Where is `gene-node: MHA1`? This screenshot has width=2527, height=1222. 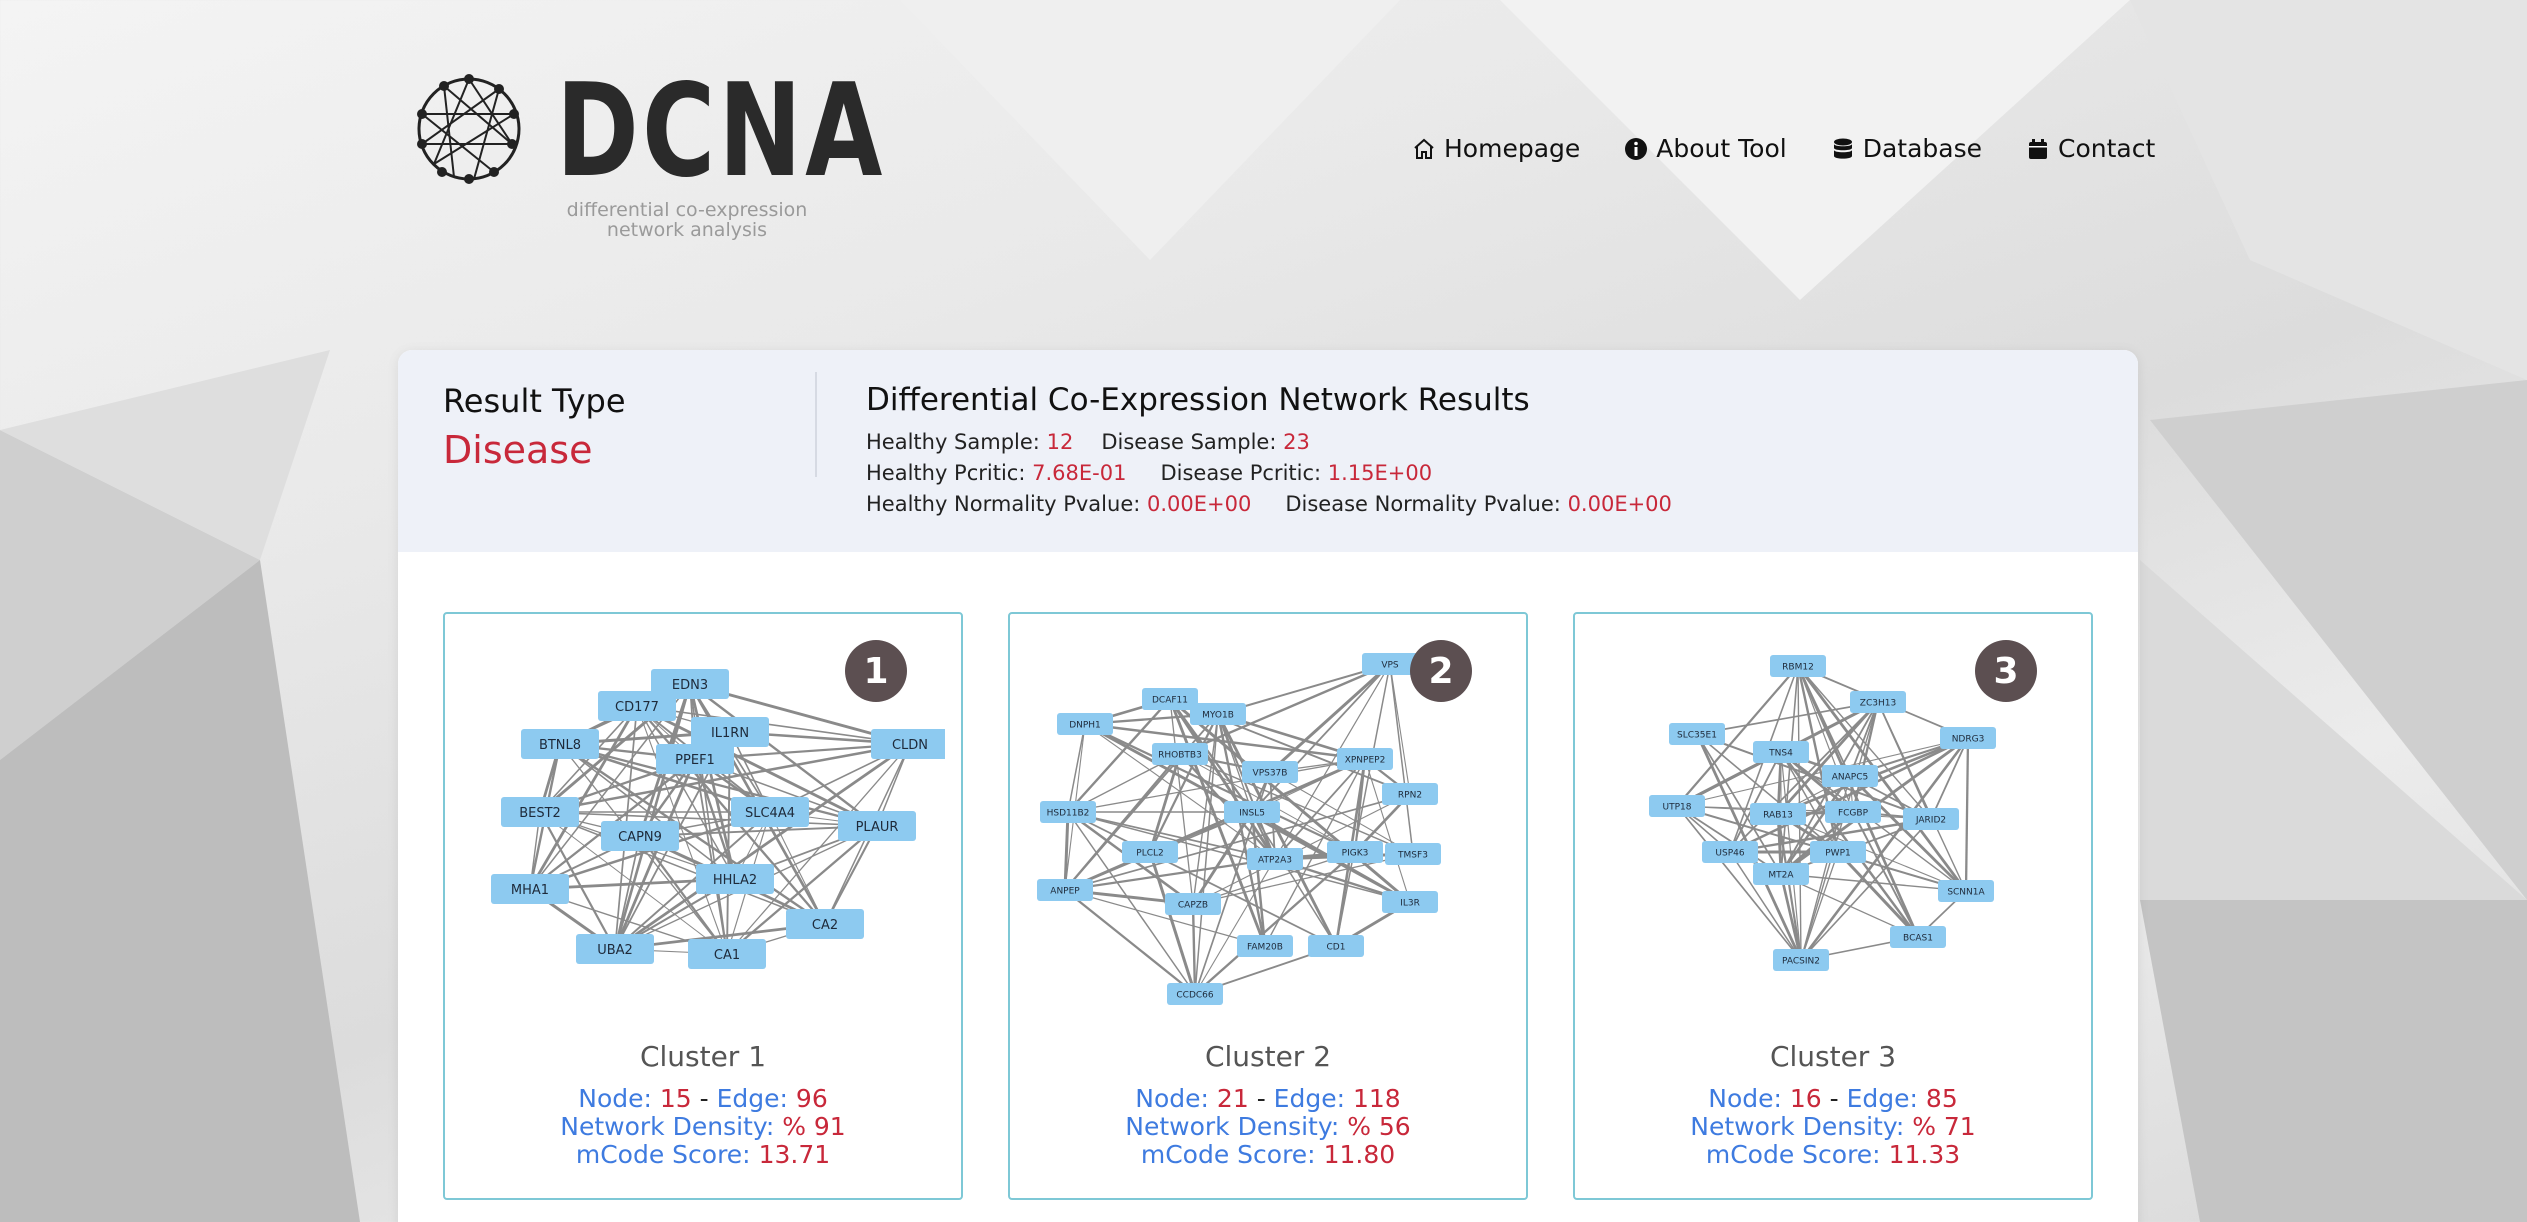 gene-node: MHA1 is located at coordinates (530, 889).